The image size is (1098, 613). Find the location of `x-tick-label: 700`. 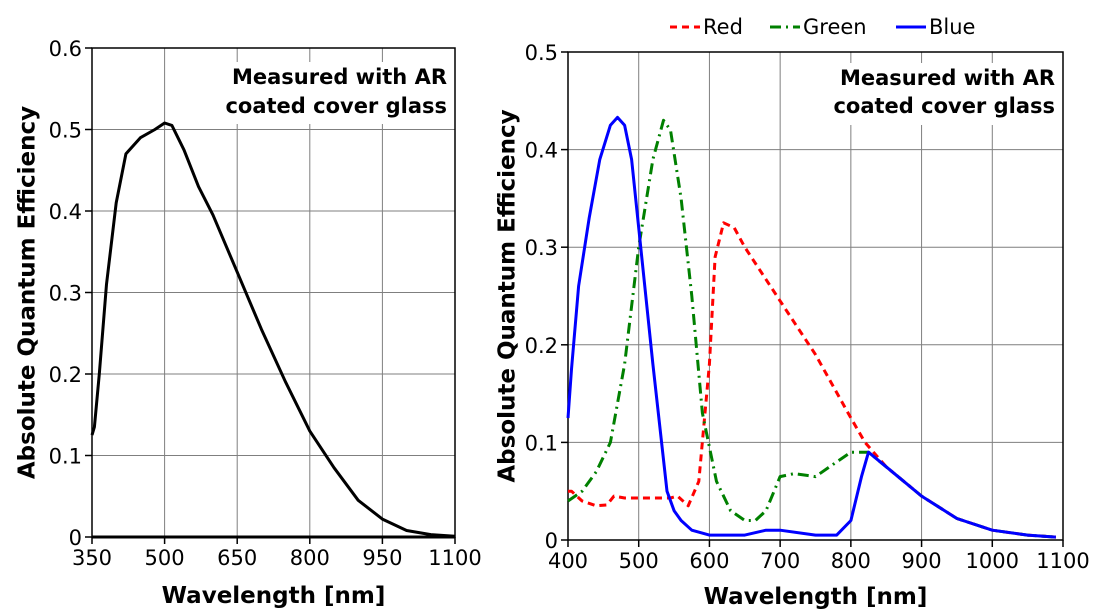

x-tick-label: 700 is located at coordinates (780, 561).